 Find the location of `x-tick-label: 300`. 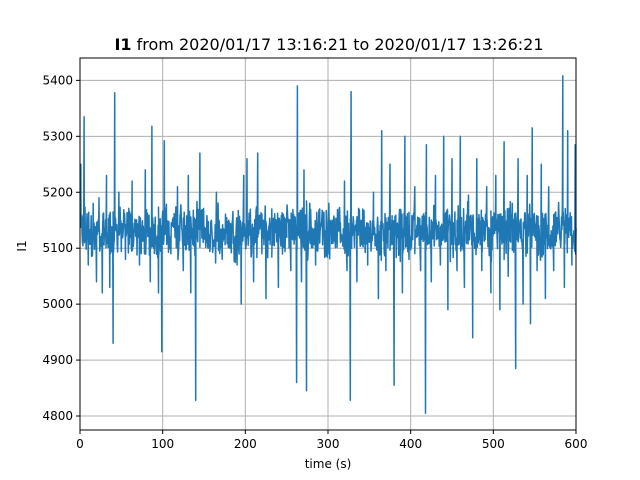

x-tick-label: 300 is located at coordinates (328, 444).